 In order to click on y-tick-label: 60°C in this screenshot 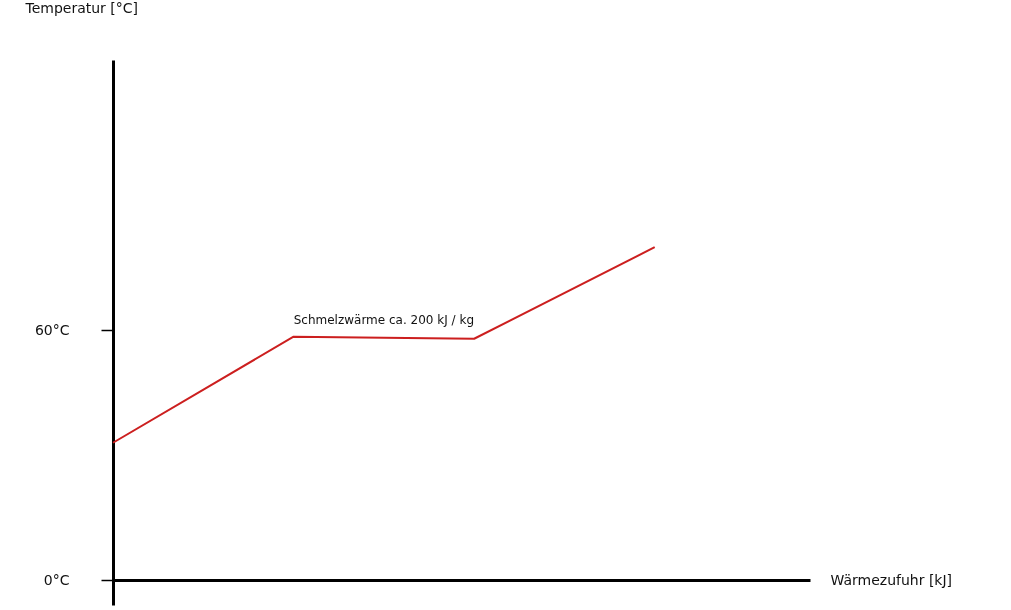, I will do `click(52, 329)`.